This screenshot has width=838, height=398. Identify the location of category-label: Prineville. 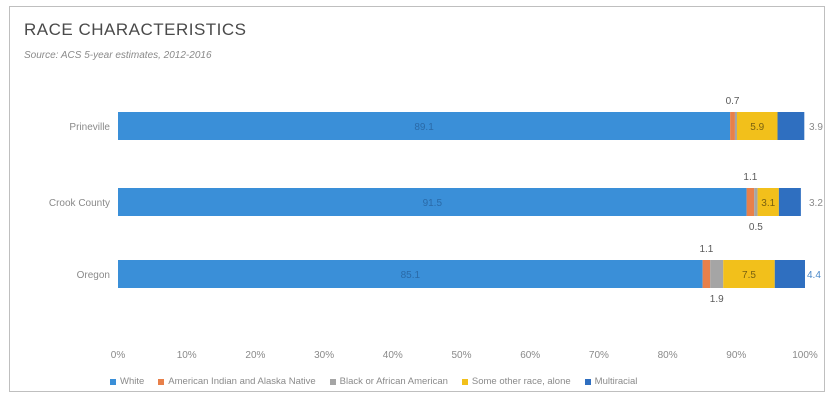
(89, 127).